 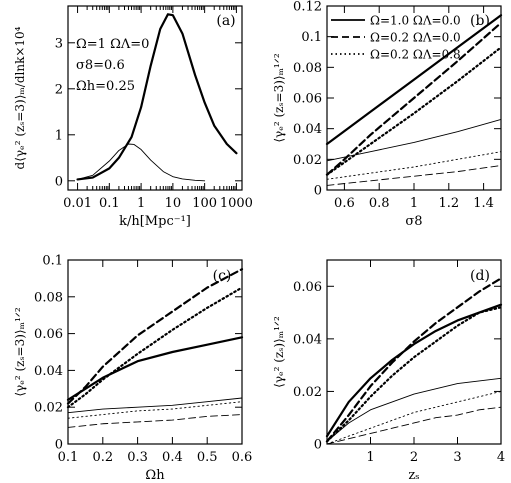 What do you see at coordinates (105, 86) in the screenshot?
I see `annotation: Ωh=0.25` at bounding box center [105, 86].